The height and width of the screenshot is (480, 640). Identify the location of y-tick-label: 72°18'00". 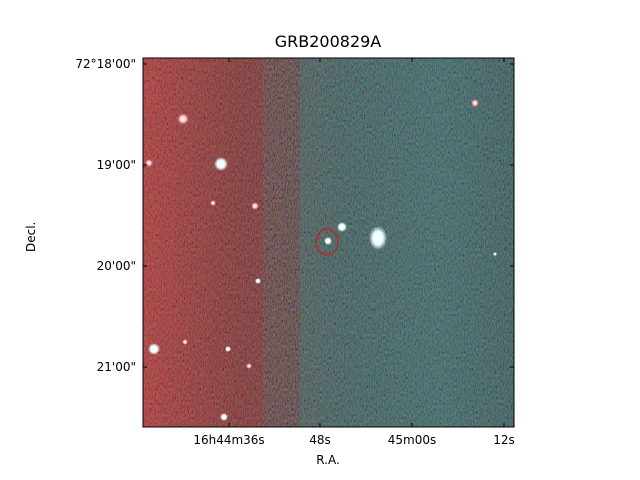
(105, 64).